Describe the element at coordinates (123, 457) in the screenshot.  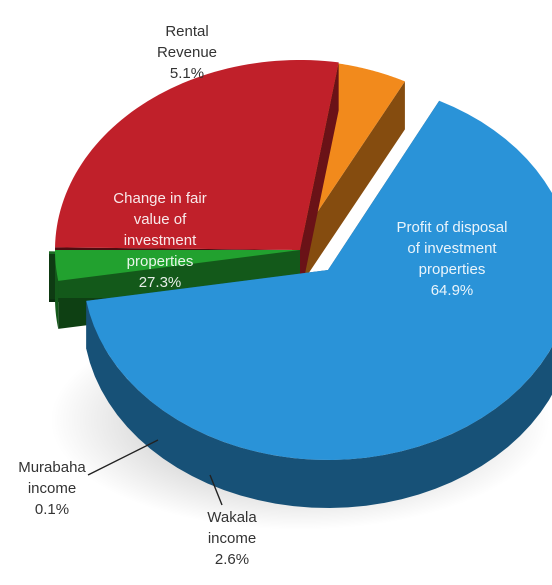
I see `leader-line-murabaha` at that location.